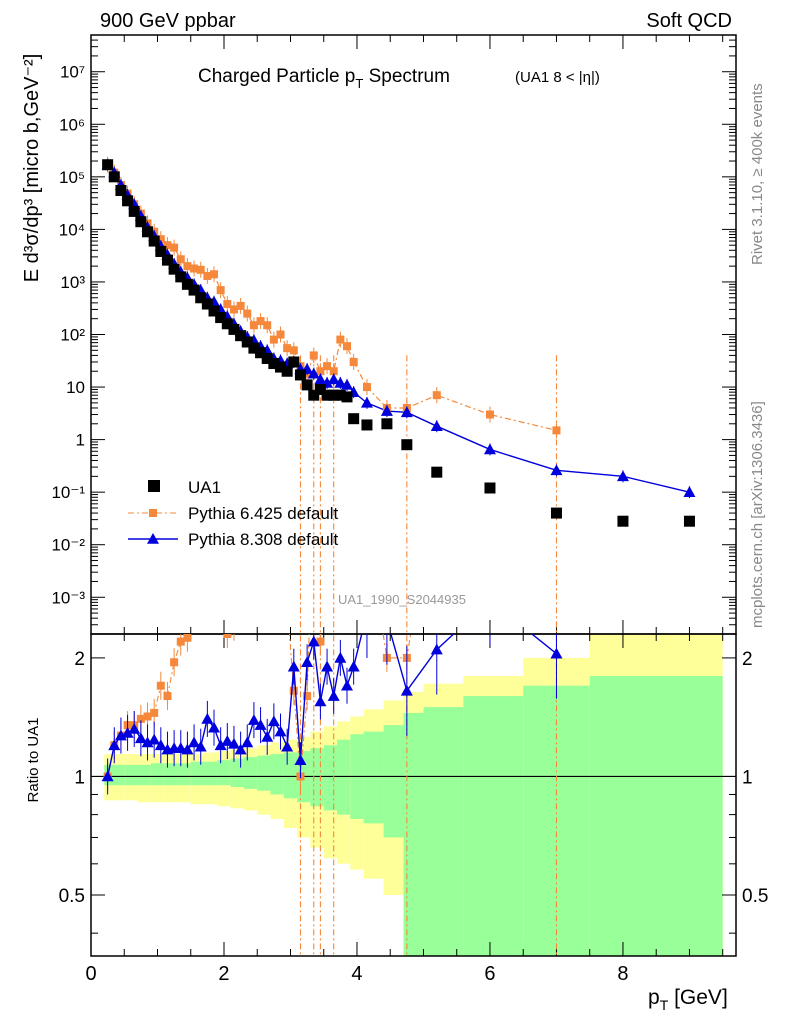 This screenshot has width=786, height=1024. What do you see at coordinates (90, 974) in the screenshot?
I see `x-tick-label: 0` at bounding box center [90, 974].